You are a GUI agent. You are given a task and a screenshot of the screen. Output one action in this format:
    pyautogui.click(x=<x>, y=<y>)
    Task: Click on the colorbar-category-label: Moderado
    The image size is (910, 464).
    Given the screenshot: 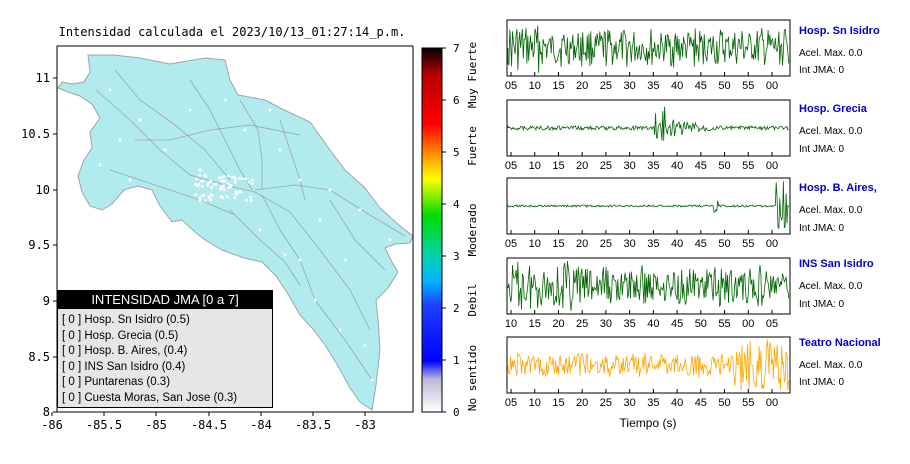 What is the action you would take?
    pyautogui.click(x=472, y=230)
    